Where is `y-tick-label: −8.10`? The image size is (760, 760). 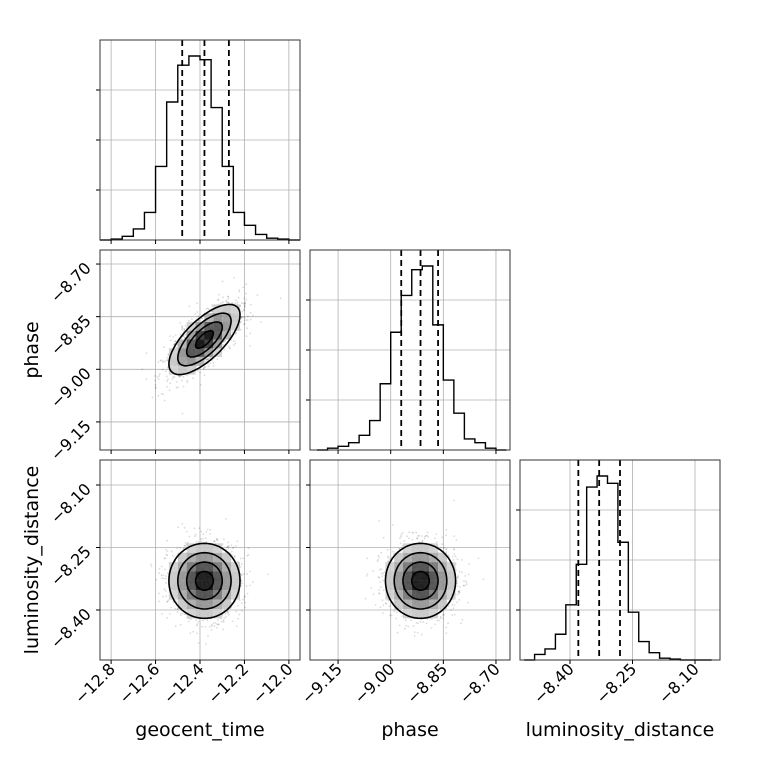 y-tick-label: −8.10 is located at coordinates (71, 503).